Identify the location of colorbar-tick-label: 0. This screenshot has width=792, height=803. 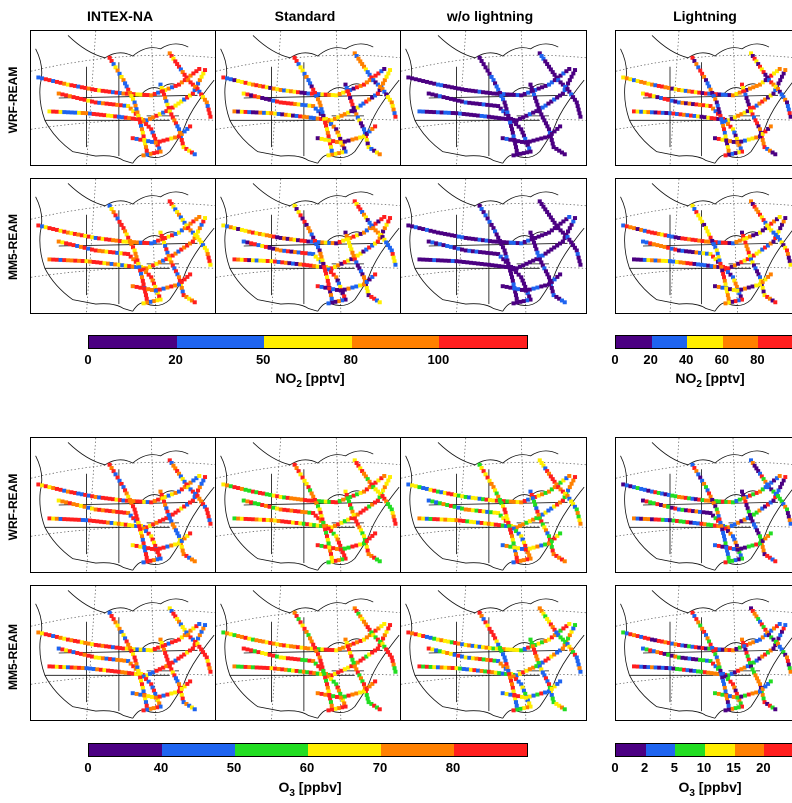
(88, 767).